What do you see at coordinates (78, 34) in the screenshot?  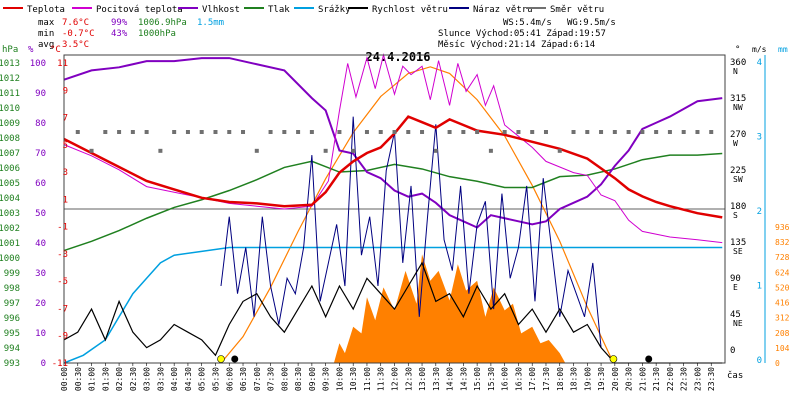 I see `stats-min-temp: -0.7°C` at bounding box center [78, 34].